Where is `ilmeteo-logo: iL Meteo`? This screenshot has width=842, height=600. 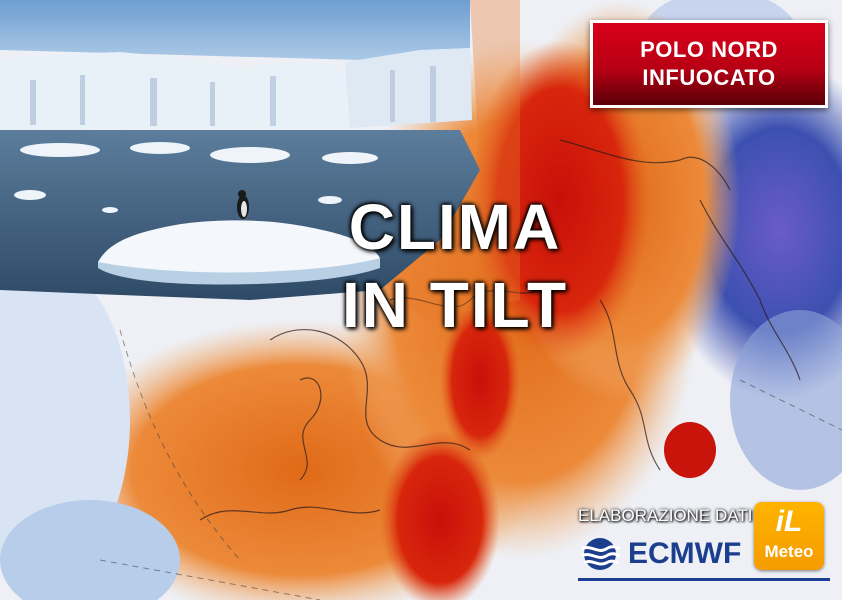 ilmeteo-logo: iL Meteo is located at coordinates (789, 536).